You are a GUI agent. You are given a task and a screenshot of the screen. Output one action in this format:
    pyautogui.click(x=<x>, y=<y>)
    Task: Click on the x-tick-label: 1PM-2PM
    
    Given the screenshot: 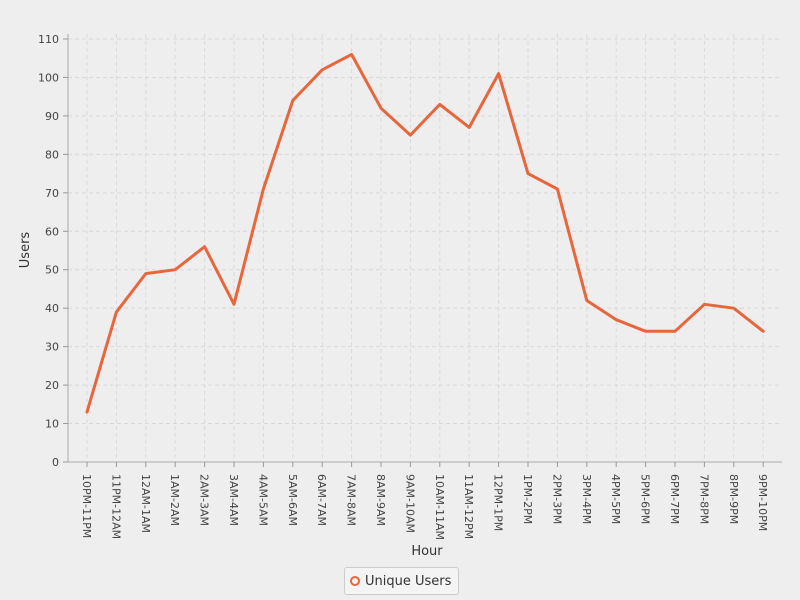 What is the action you would take?
    pyautogui.click(x=527, y=499)
    